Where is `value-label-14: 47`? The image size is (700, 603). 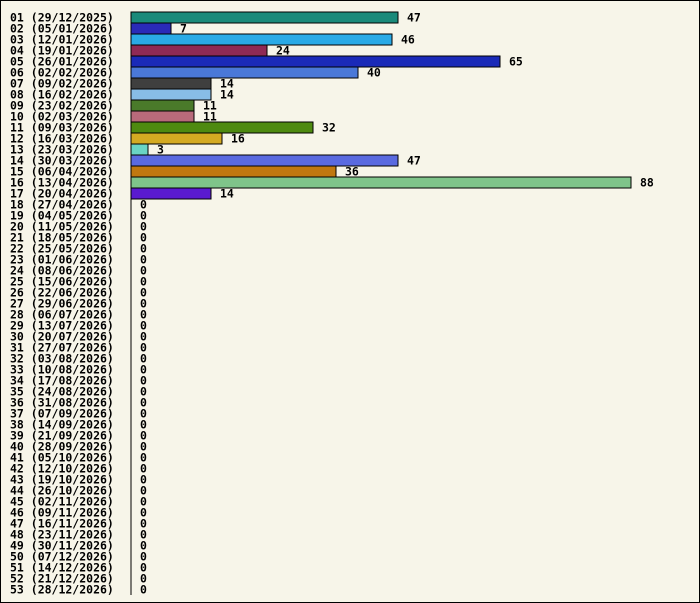
value-label-14: 47 is located at coordinates (414, 161).